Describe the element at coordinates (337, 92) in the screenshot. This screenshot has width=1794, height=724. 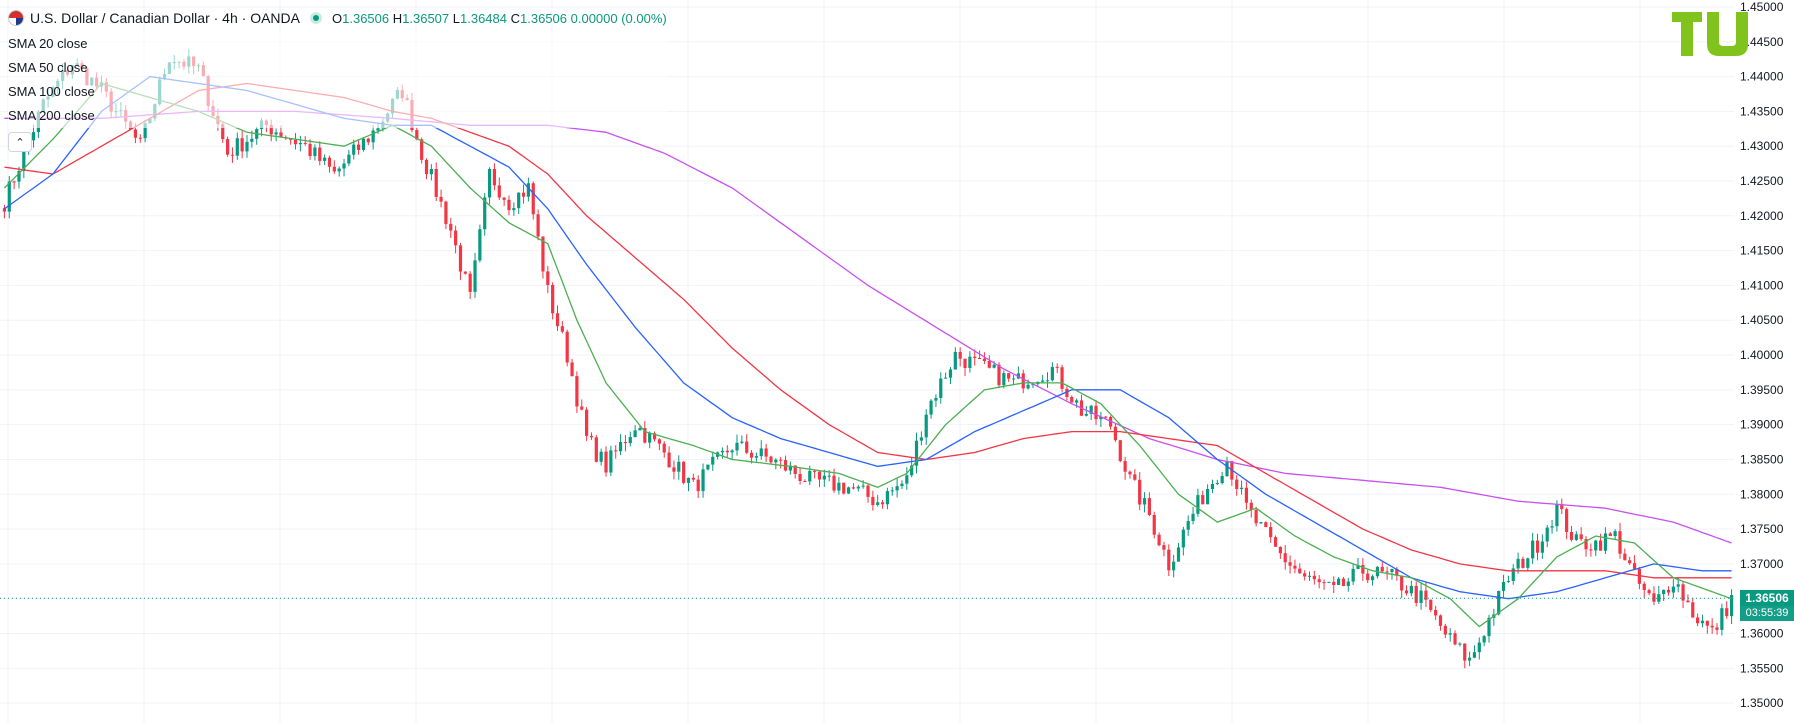
I see `indicator-sma100: SMA 100 close` at that location.